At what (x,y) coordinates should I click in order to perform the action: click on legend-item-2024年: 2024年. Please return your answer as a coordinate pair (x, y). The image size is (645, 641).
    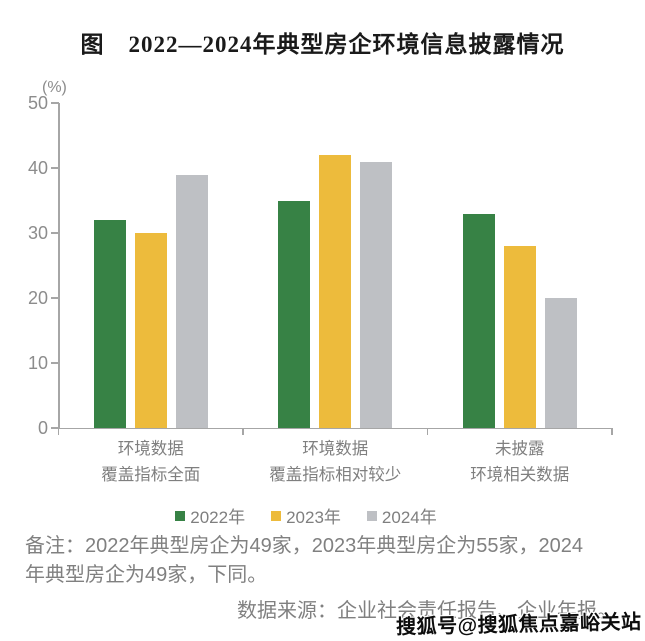
    Looking at the image, I should click on (401, 515).